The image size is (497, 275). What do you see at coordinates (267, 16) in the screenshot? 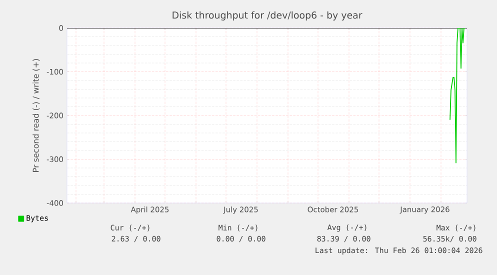
I see `chart-title: Disk throughput for /dev/loop6 - by year` at bounding box center [267, 16].